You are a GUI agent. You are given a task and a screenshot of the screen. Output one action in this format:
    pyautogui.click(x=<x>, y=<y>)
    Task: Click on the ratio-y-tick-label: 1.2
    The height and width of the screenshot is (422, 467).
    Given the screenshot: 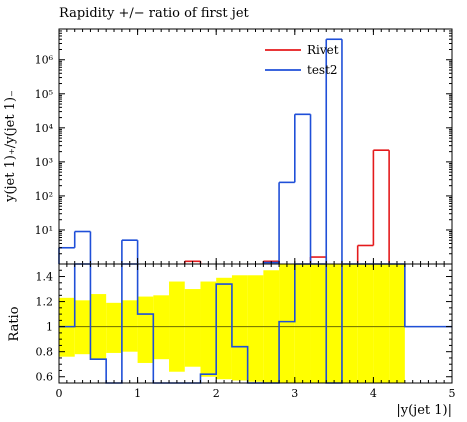 What is the action you would take?
    pyautogui.click(x=45, y=302)
    